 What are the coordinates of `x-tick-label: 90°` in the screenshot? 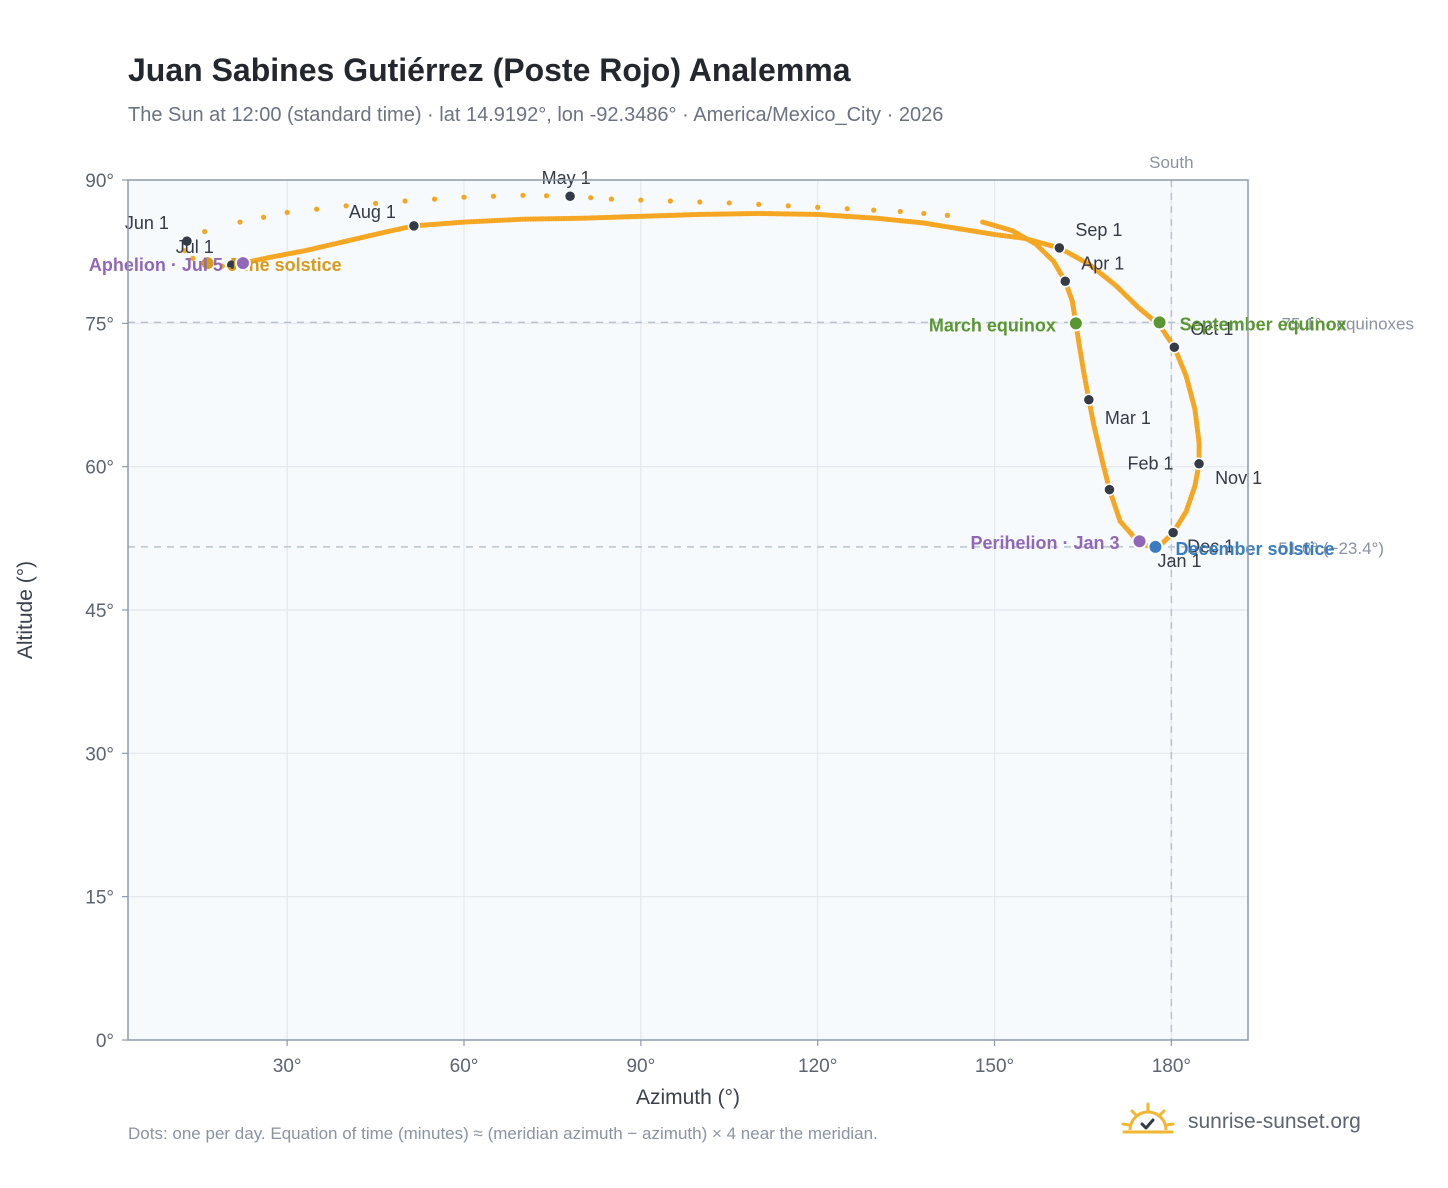 It's located at (640, 1066).